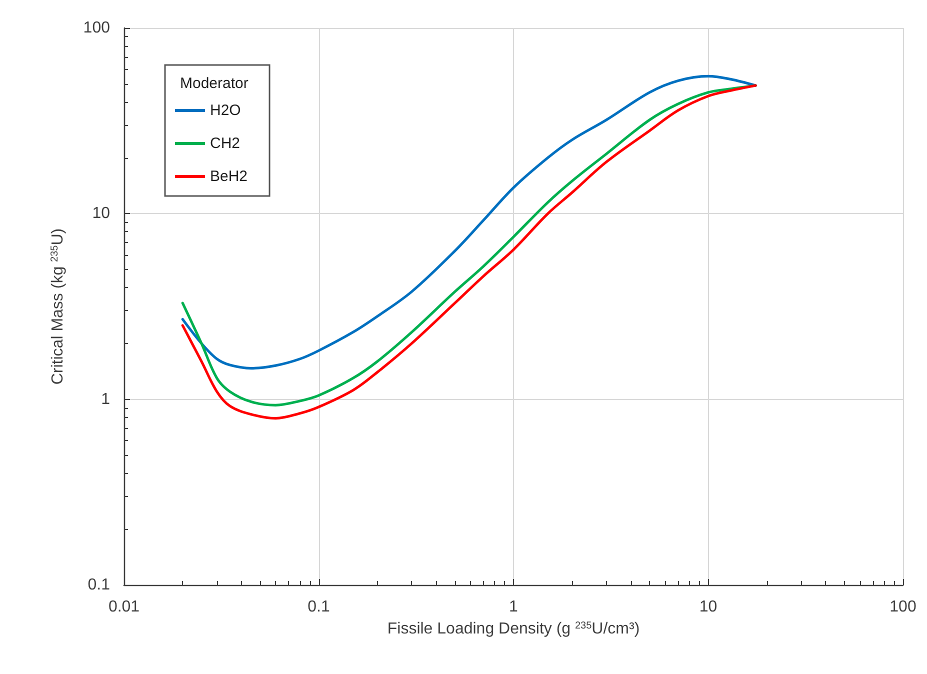 The image size is (927, 674). What do you see at coordinates (229, 176) in the screenshot?
I see `legend-label: BeH2` at bounding box center [229, 176].